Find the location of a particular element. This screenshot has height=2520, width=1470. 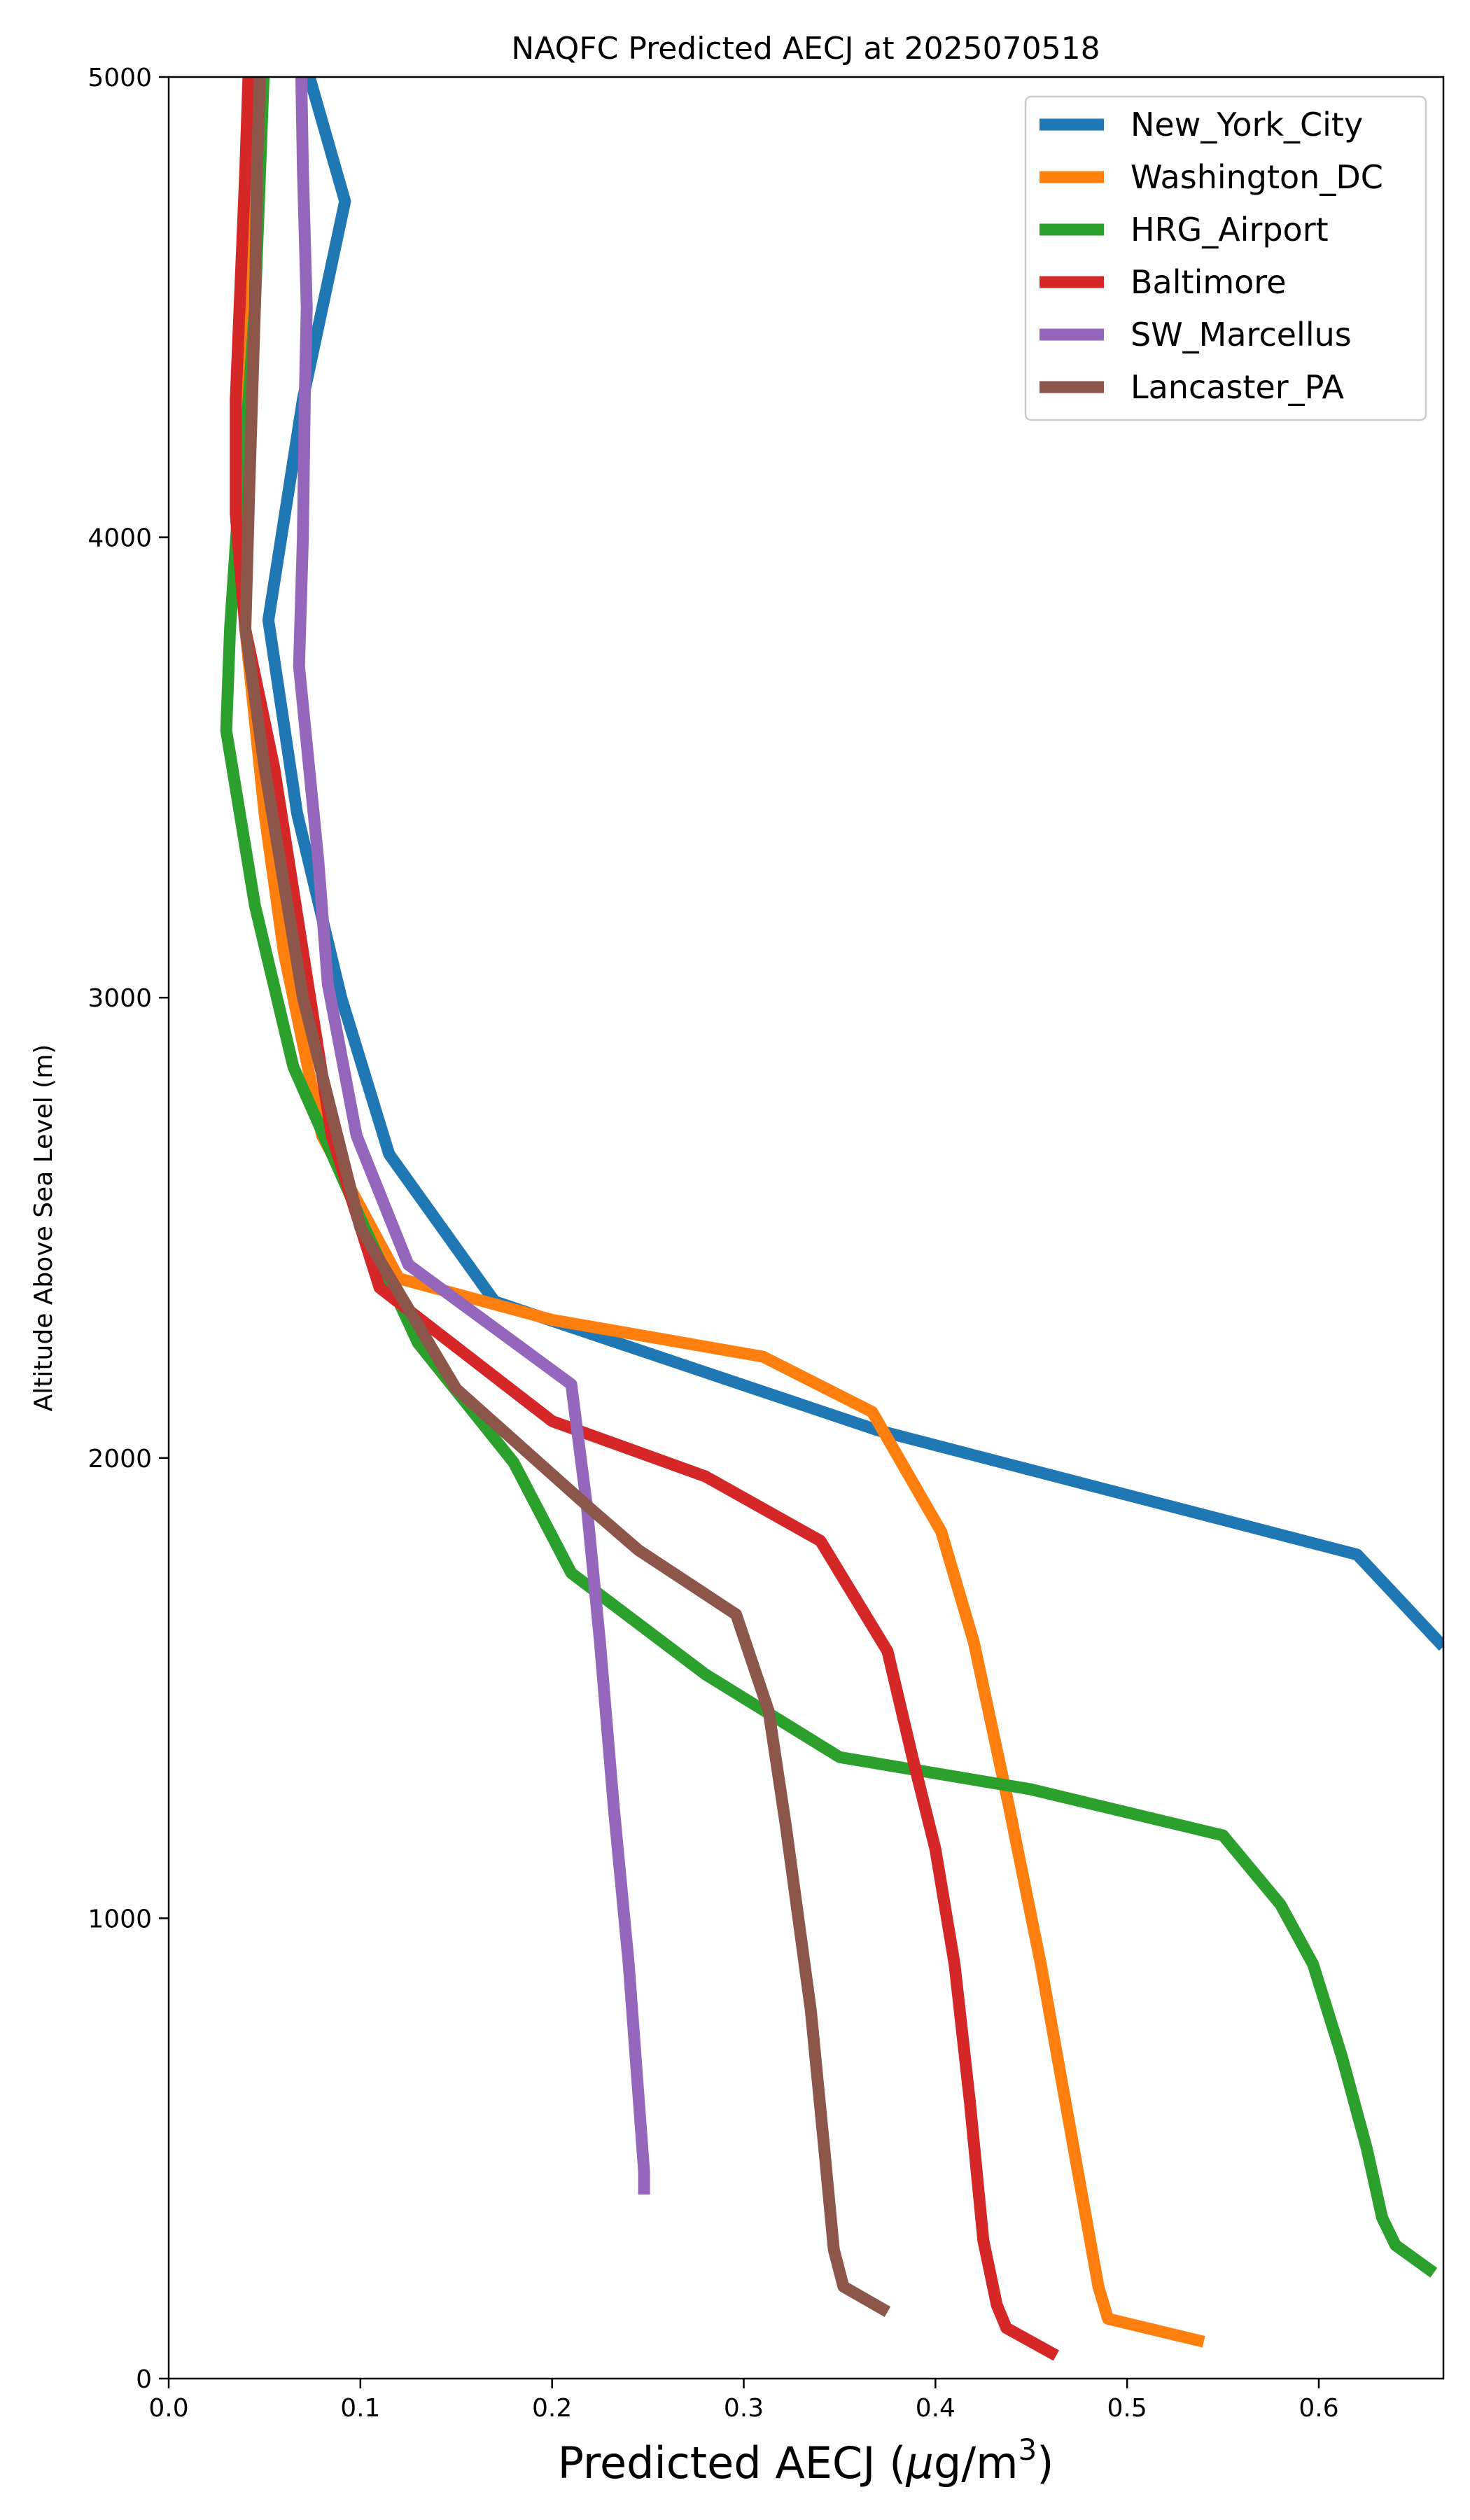

legend-label: Washington_DC is located at coordinates (1256, 177).